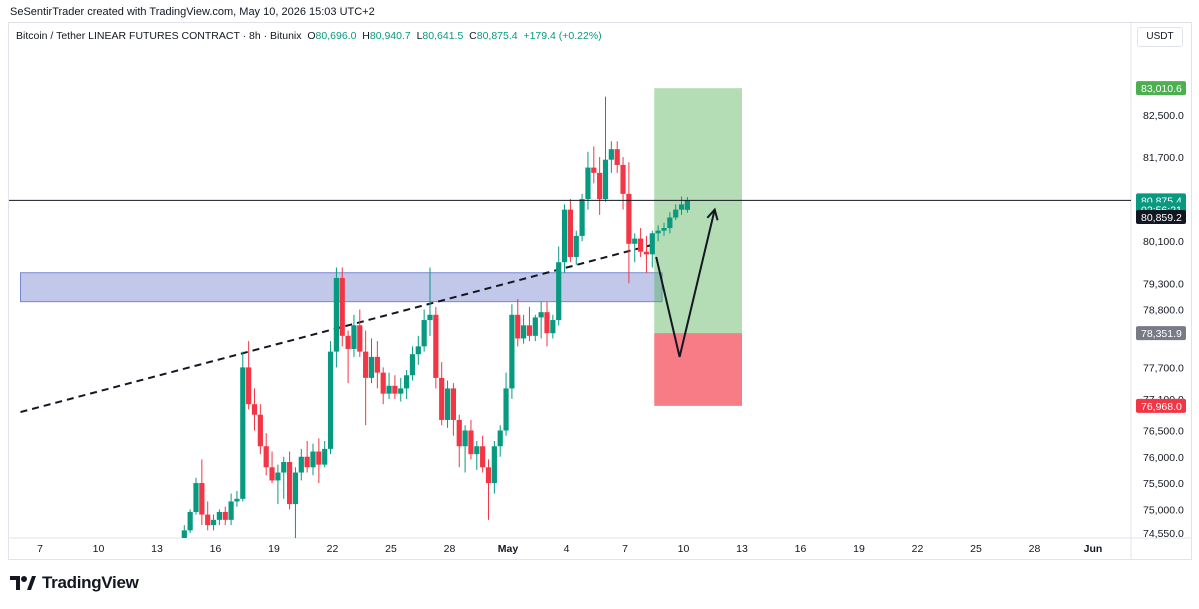  What do you see at coordinates (1163, 116) in the screenshot?
I see `y-tick-label: 82,500.0` at bounding box center [1163, 116].